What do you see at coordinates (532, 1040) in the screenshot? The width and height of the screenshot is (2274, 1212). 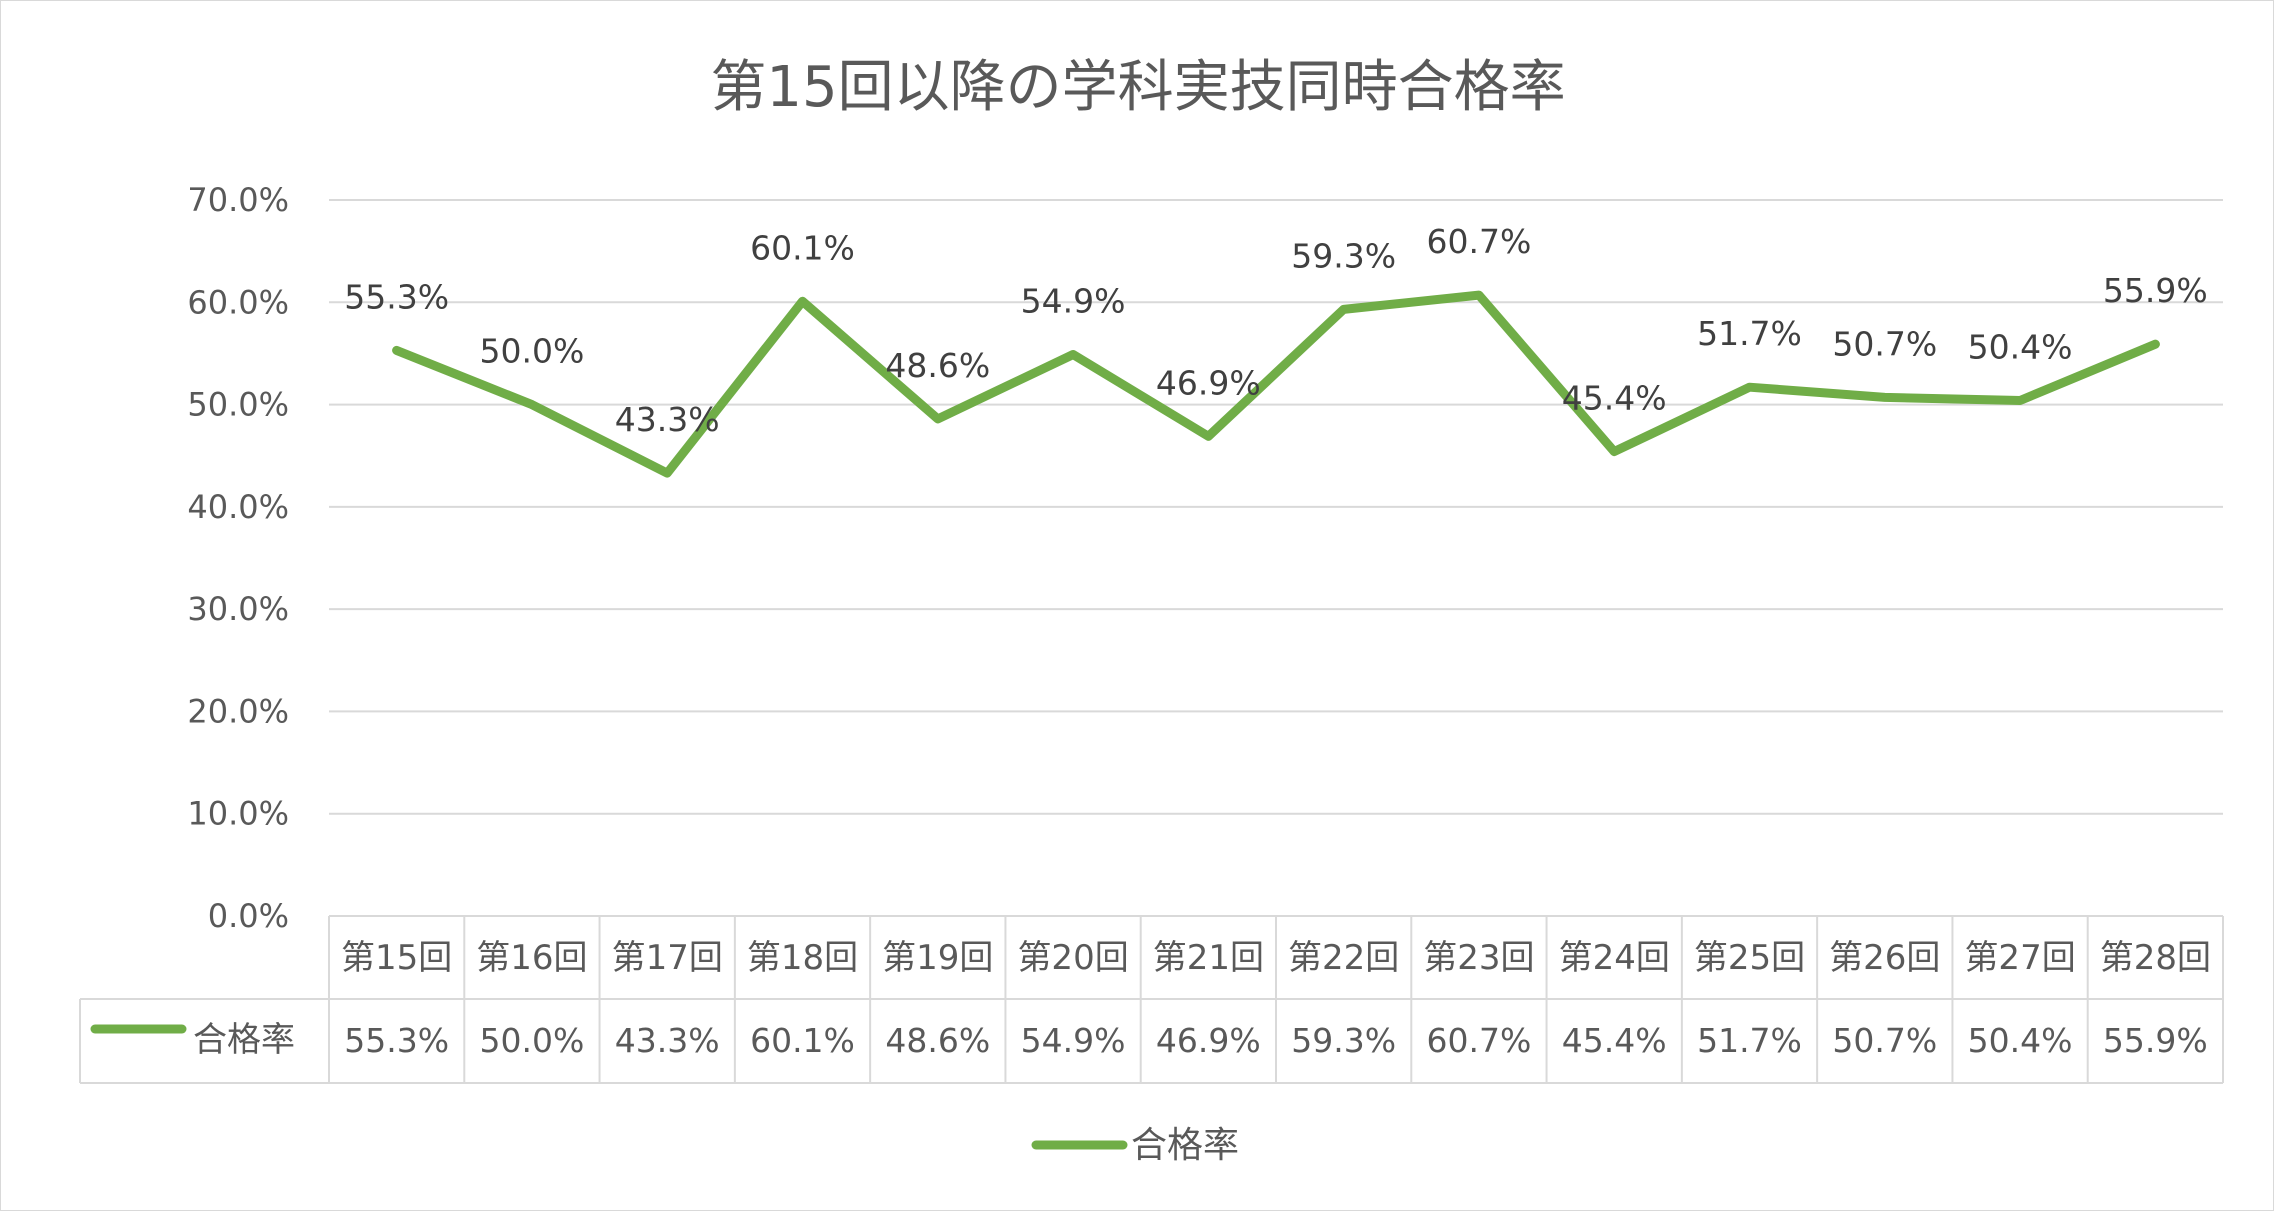 I see `table-value-cell: 50.0%` at bounding box center [532, 1040].